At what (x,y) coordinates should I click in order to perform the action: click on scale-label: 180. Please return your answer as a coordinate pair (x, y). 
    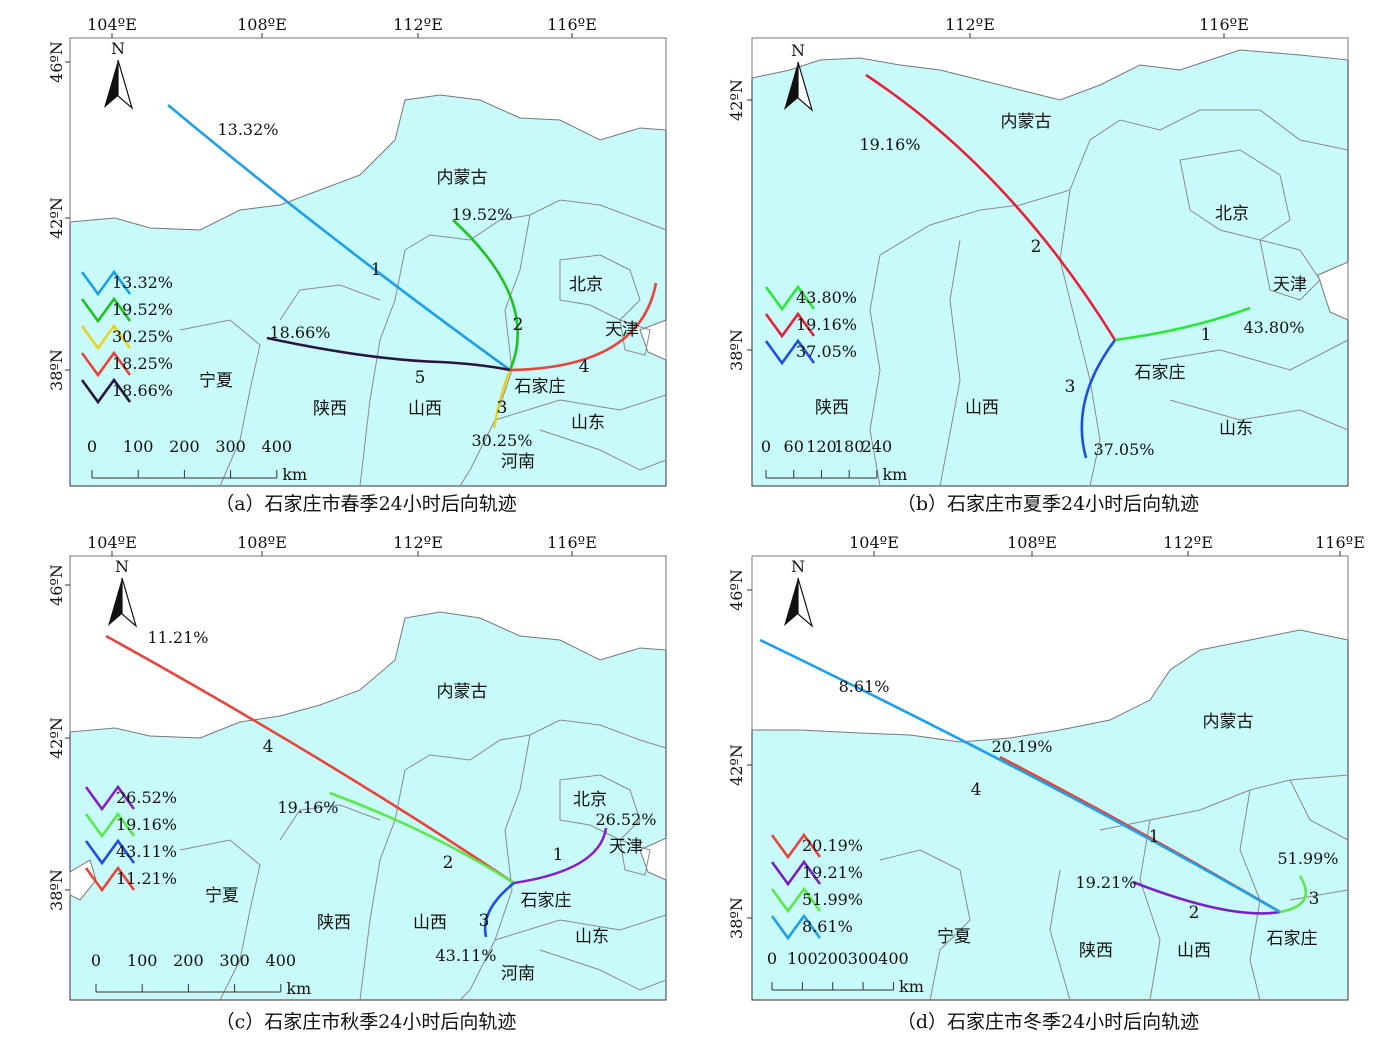
    Looking at the image, I should click on (849, 446).